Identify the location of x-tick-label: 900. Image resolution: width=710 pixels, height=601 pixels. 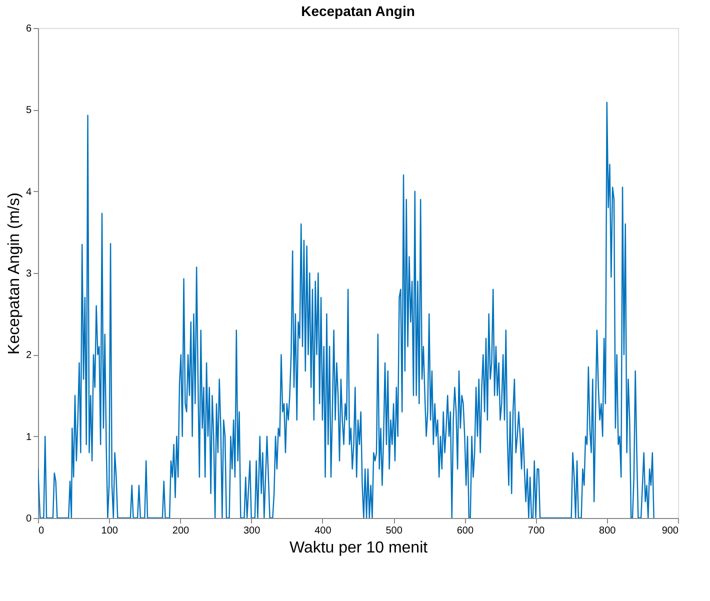
(670, 531).